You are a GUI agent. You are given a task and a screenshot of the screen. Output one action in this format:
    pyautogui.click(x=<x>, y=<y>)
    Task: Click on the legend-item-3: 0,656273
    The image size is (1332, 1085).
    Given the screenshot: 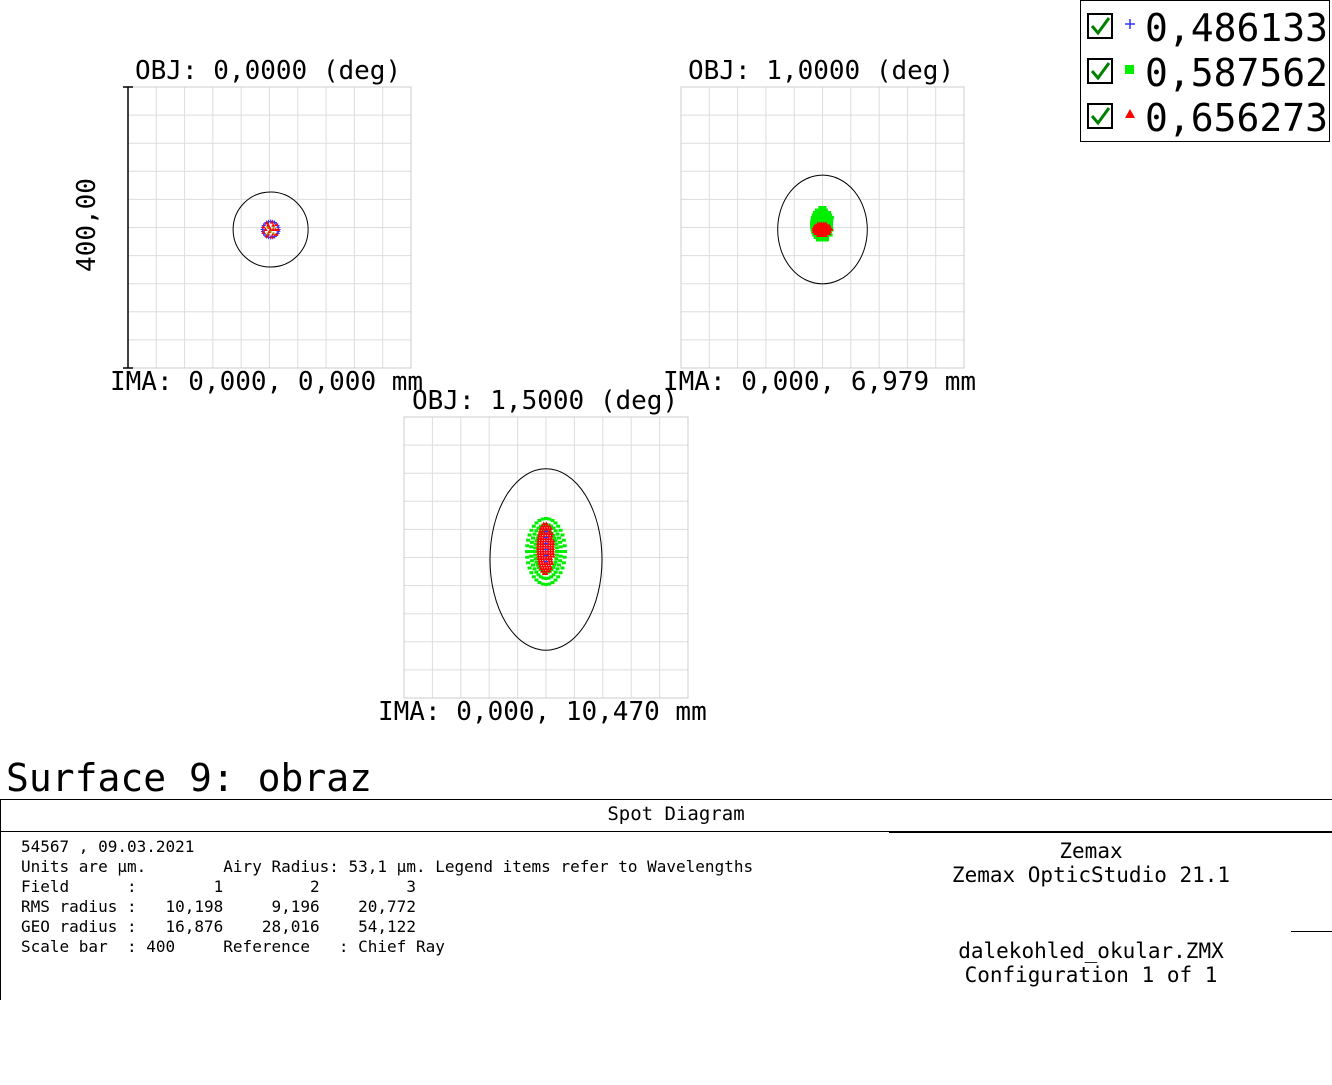 What is the action you would take?
    pyautogui.click(x=1206, y=117)
    